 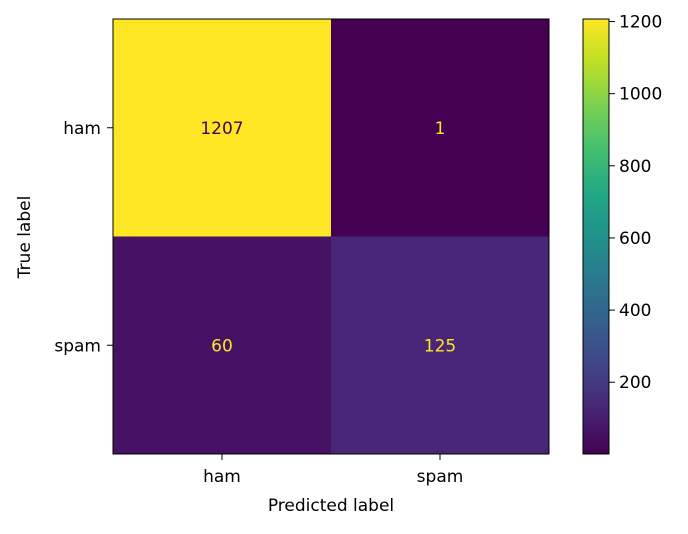 What do you see at coordinates (640, 95) in the screenshot?
I see `colorbar-tick-label: 1000` at bounding box center [640, 95].